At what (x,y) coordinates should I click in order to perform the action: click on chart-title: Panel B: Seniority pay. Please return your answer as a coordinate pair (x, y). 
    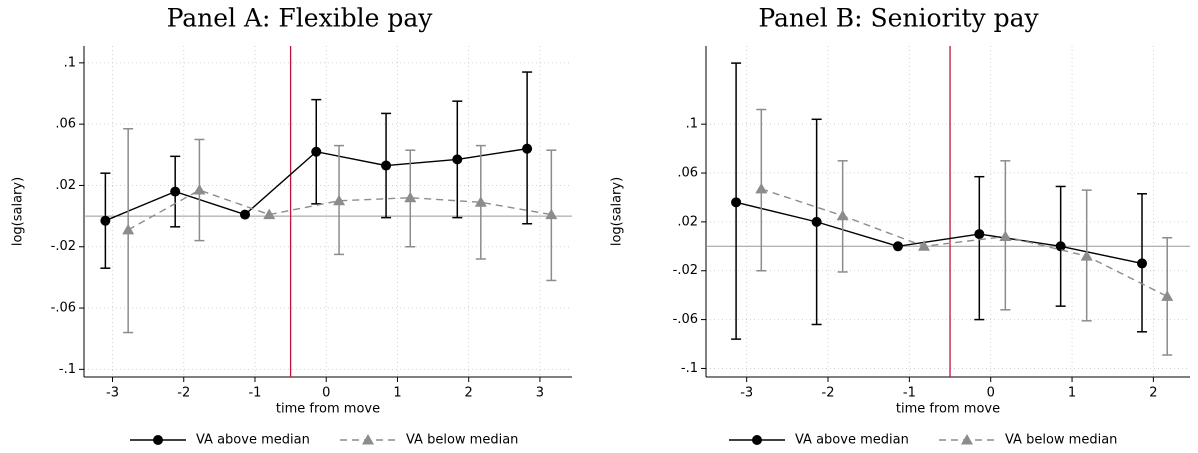
    Looking at the image, I should click on (898, 18).